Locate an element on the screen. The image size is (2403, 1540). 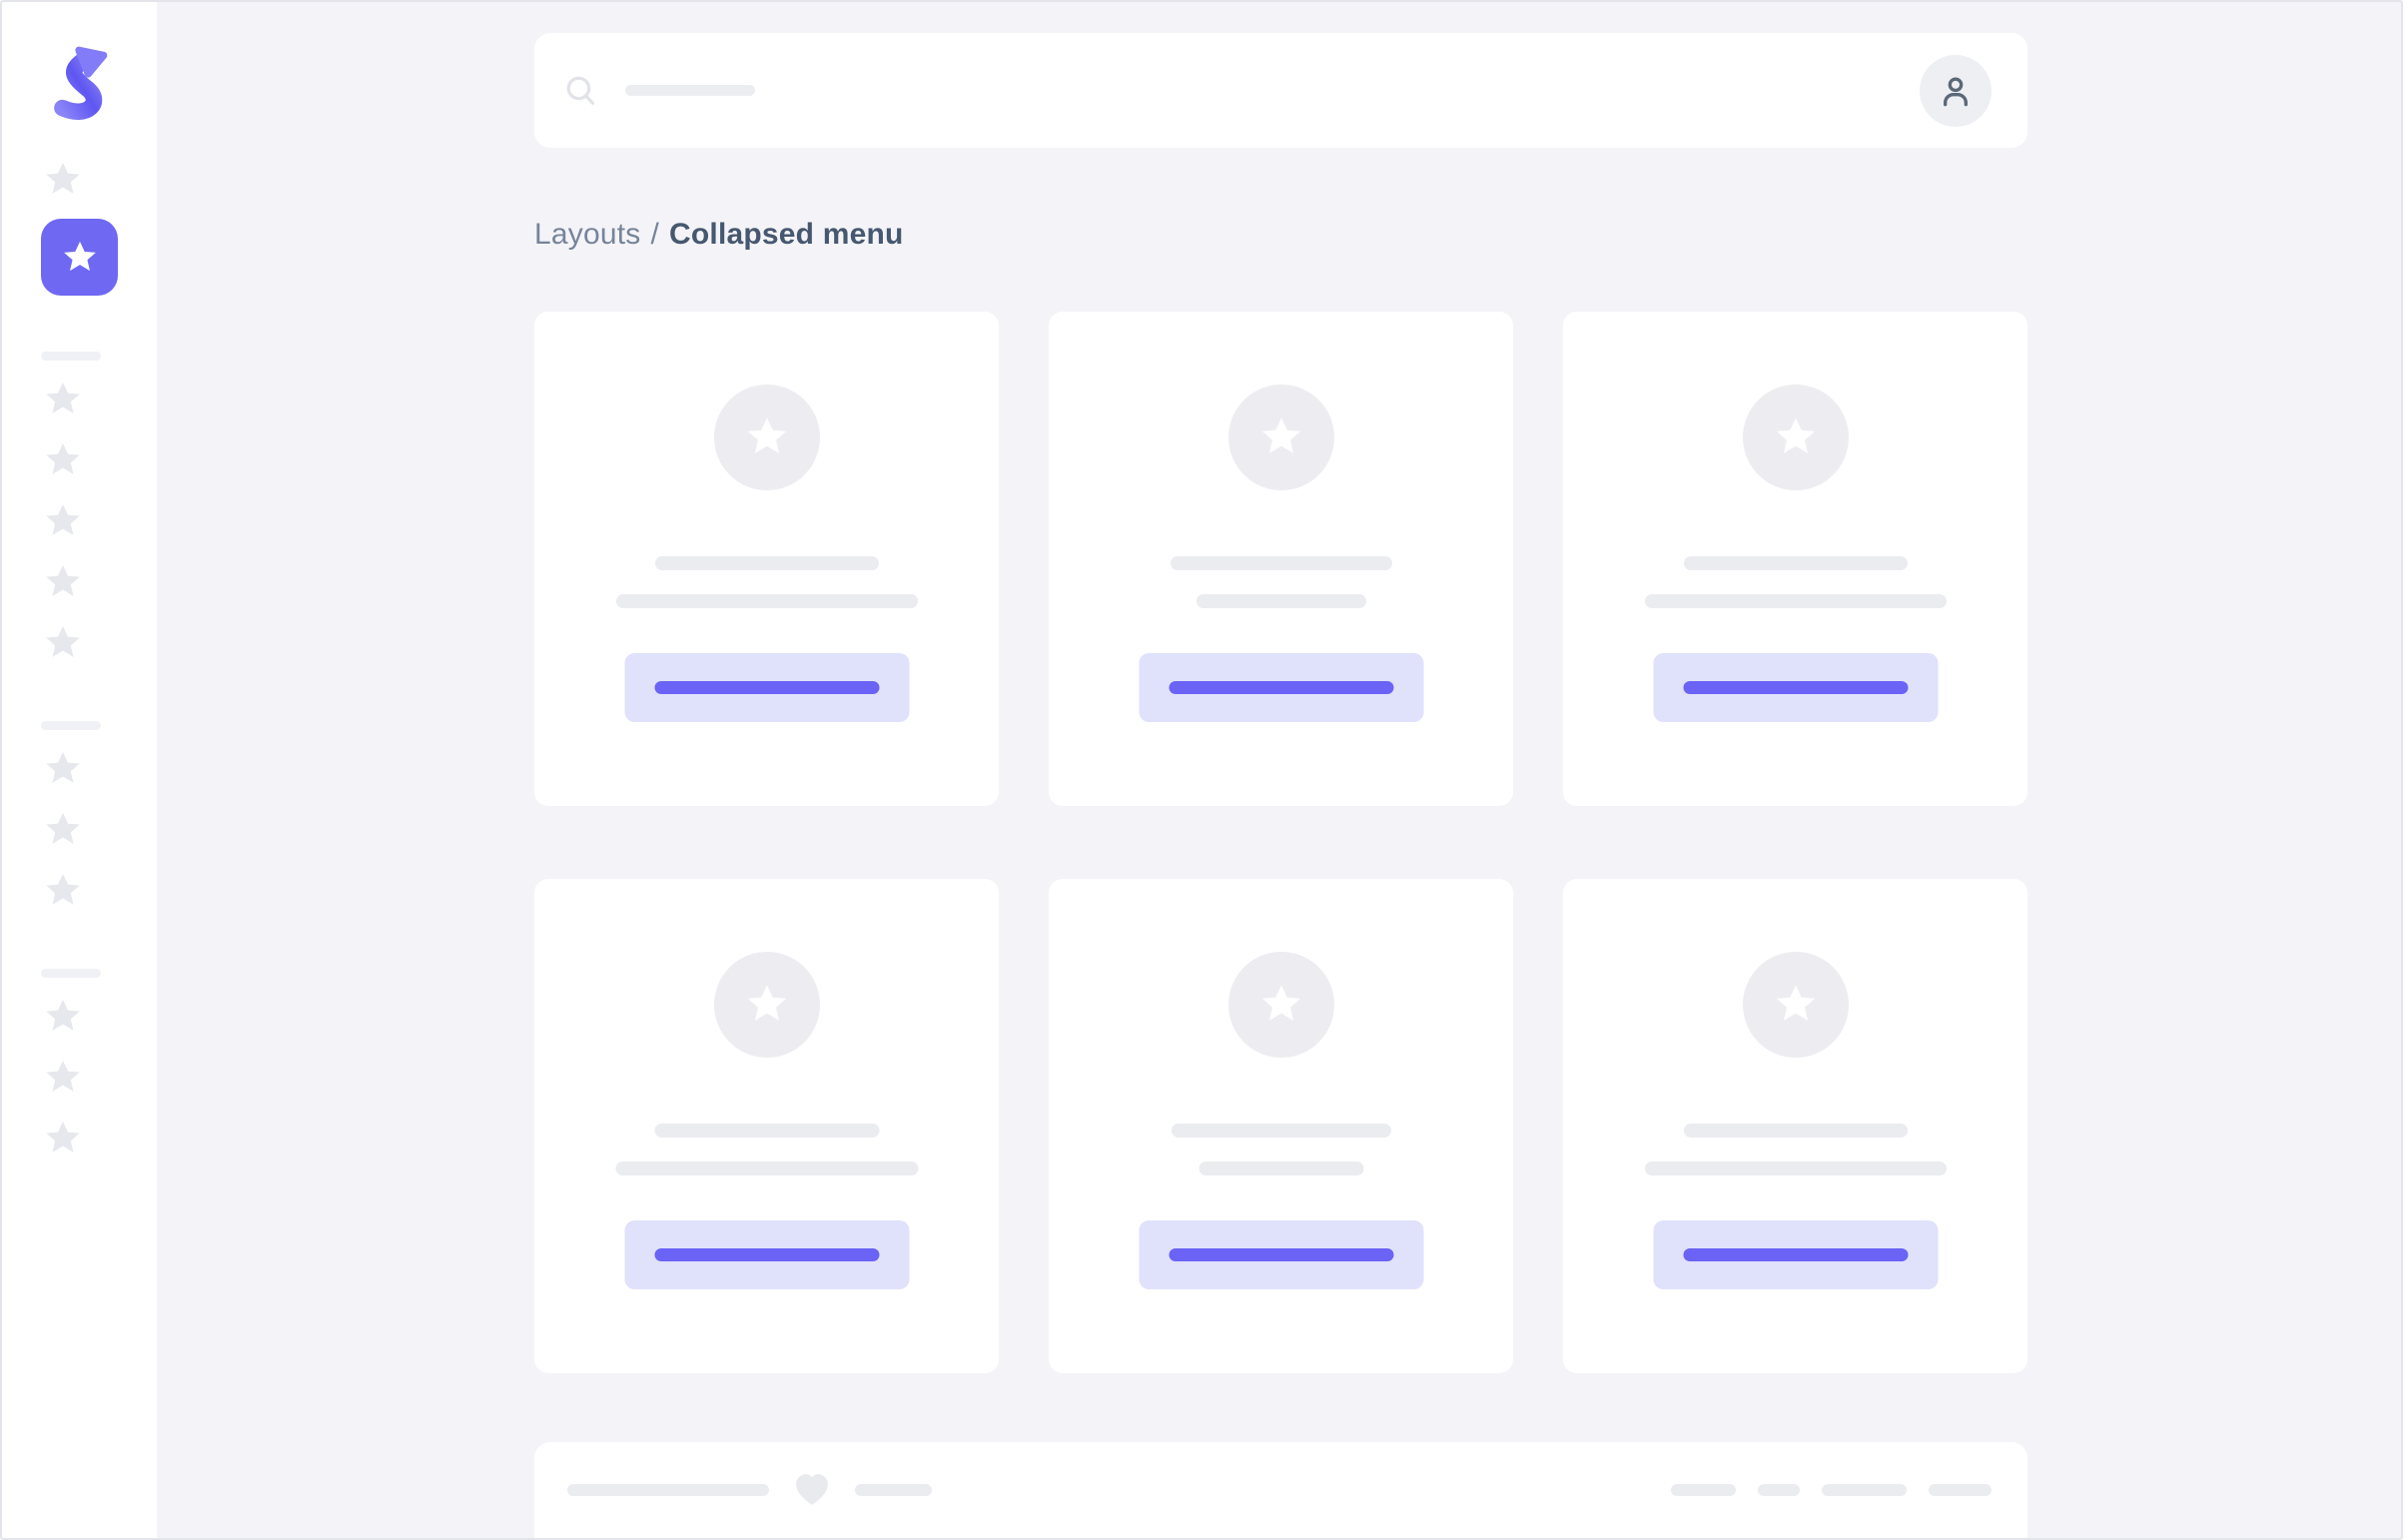
user-icon is located at coordinates (1956, 92).